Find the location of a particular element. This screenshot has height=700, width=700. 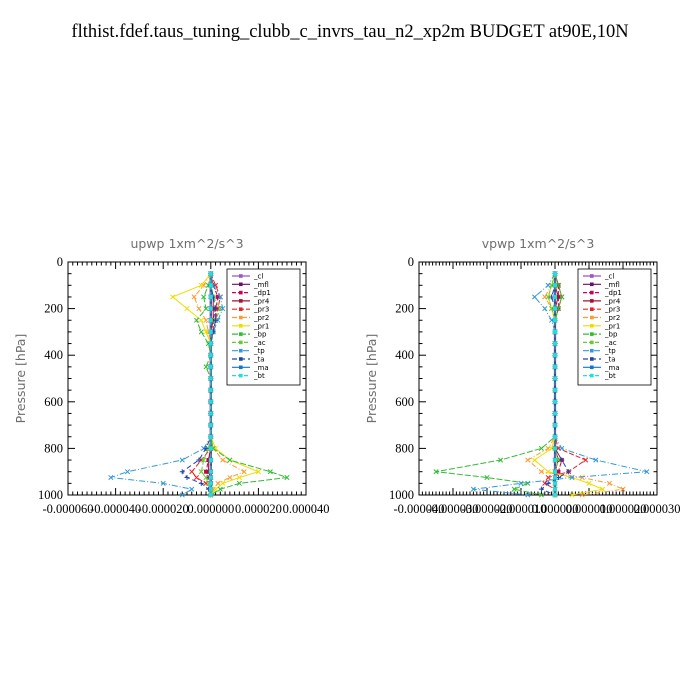

panel-title: upwp 1xm^2/s^3 is located at coordinates (186, 243).